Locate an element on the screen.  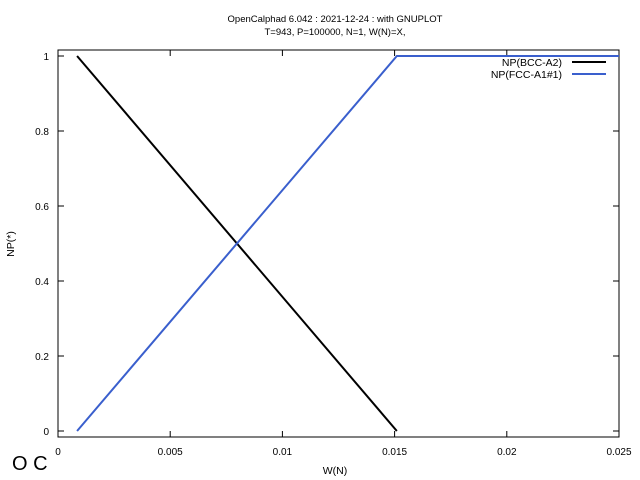
x-tick-label: 0.02 is located at coordinates (507, 452).